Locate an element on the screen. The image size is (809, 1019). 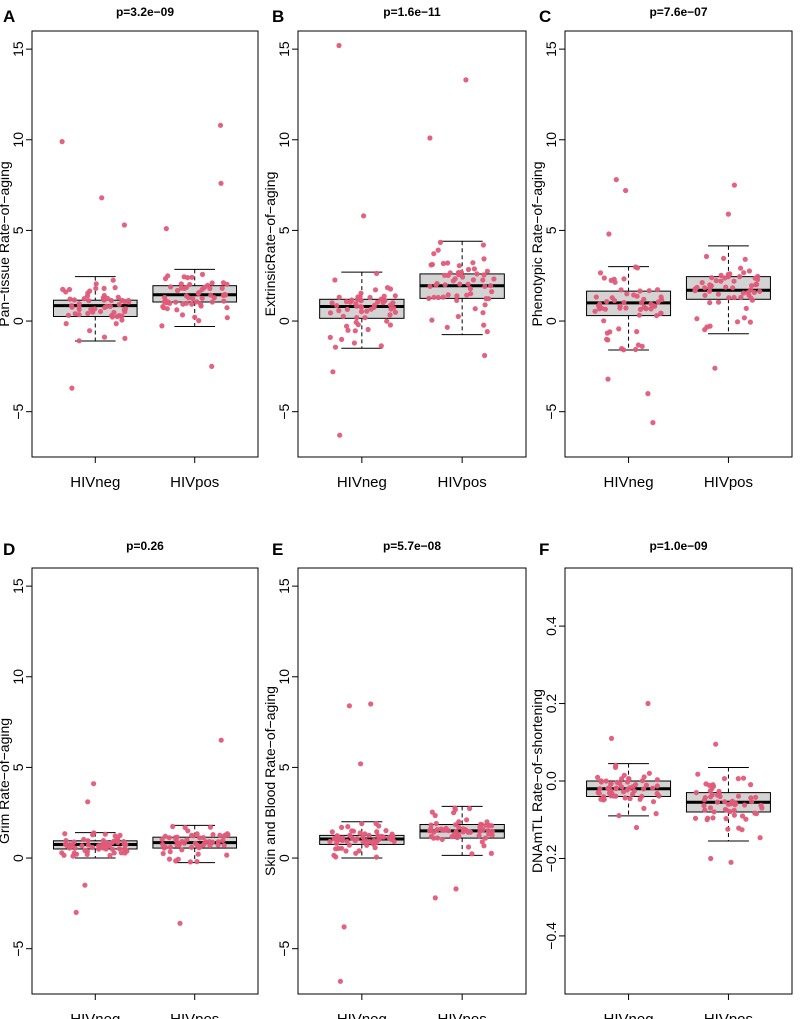
panel-letter: F is located at coordinates (544, 549).